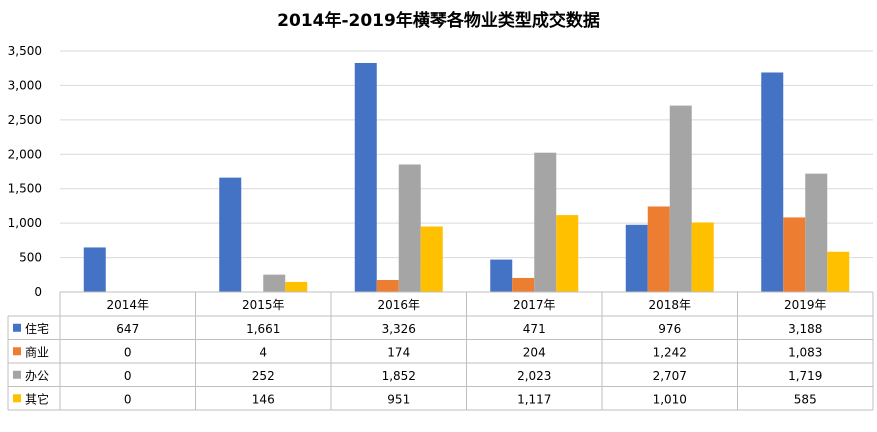 The width and height of the screenshot is (877, 432). Describe the element at coordinates (30, 258) in the screenshot. I see `y-tick-label: 500` at that location.